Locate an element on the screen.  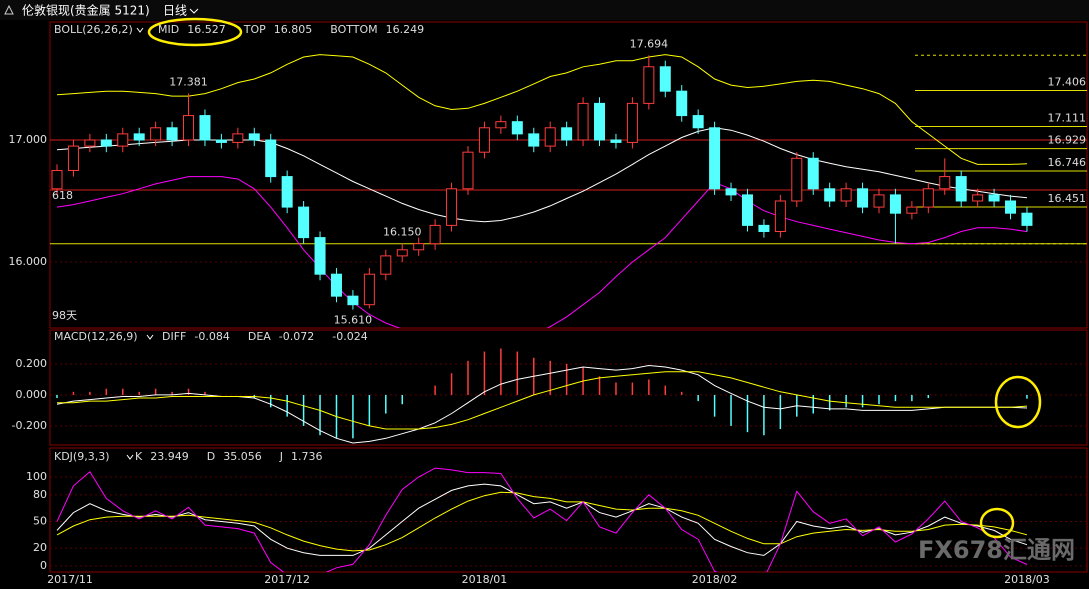
legend-value: 16.527 is located at coordinates (206, 29).